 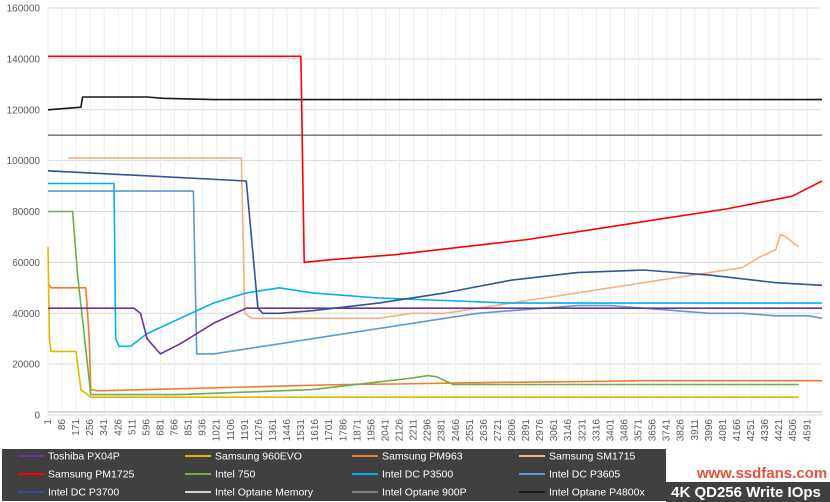 What do you see at coordinates (273, 430) in the screenshot?
I see `x-tick-label: 1361` at bounding box center [273, 430].